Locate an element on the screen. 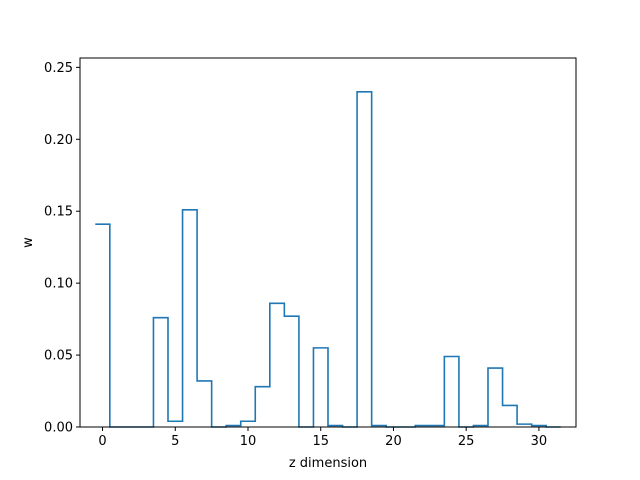  y-tick-label: 0.20 is located at coordinates (58, 140).